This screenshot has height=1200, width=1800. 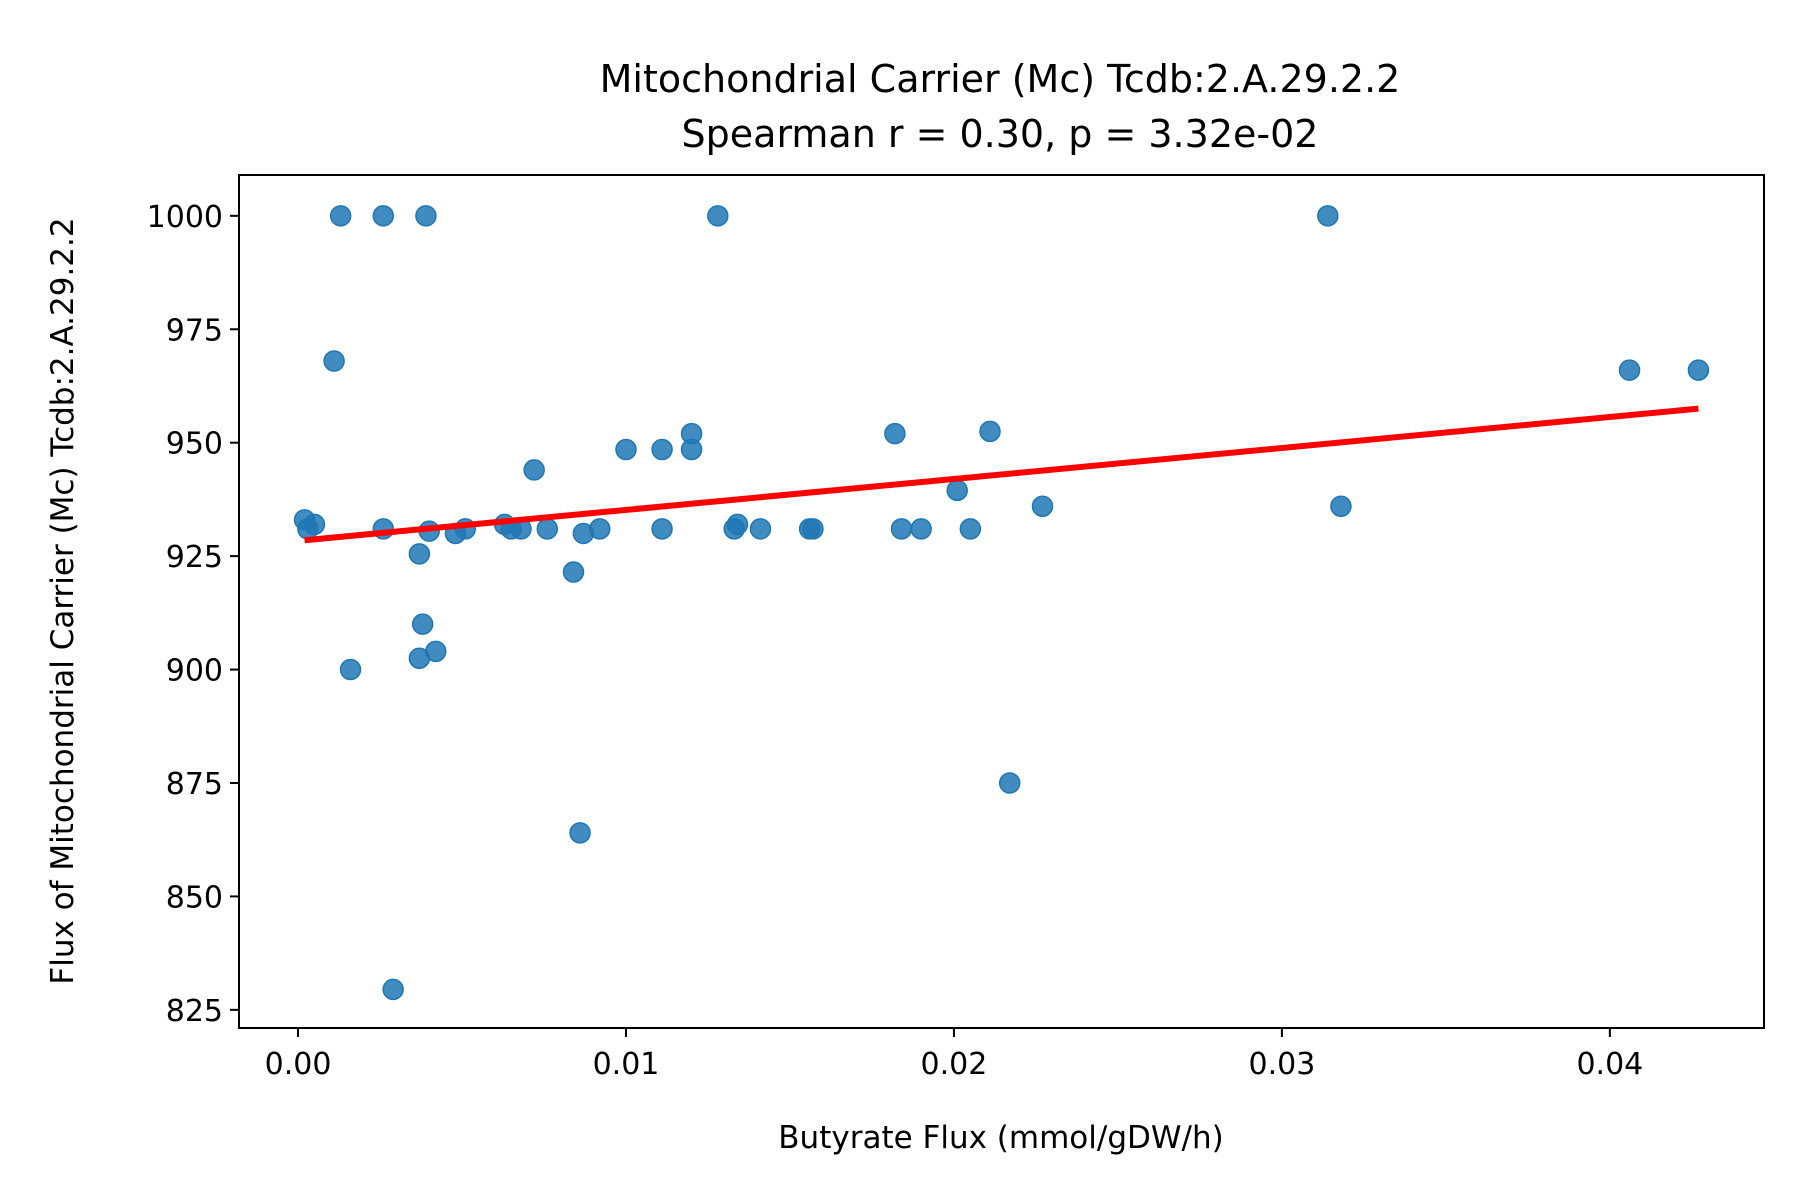 I want to click on regression-line-layer, so click(x=1001, y=474).